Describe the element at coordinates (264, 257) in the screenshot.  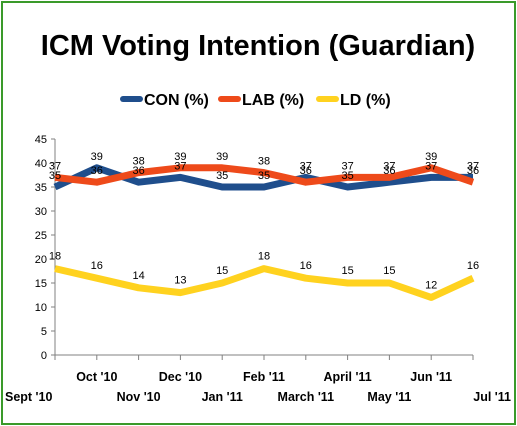
I see `data-label-2-5: 18` at that location.